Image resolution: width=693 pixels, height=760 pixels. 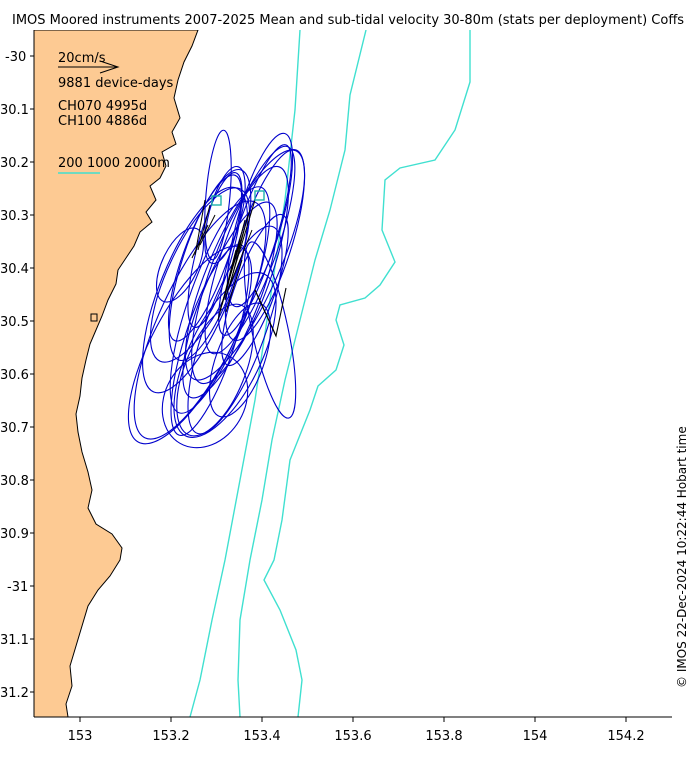 What do you see at coordinates (14, 640) in the screenshot?
I see `y-tick-label: 31.1` at bounding box center [14, 640].